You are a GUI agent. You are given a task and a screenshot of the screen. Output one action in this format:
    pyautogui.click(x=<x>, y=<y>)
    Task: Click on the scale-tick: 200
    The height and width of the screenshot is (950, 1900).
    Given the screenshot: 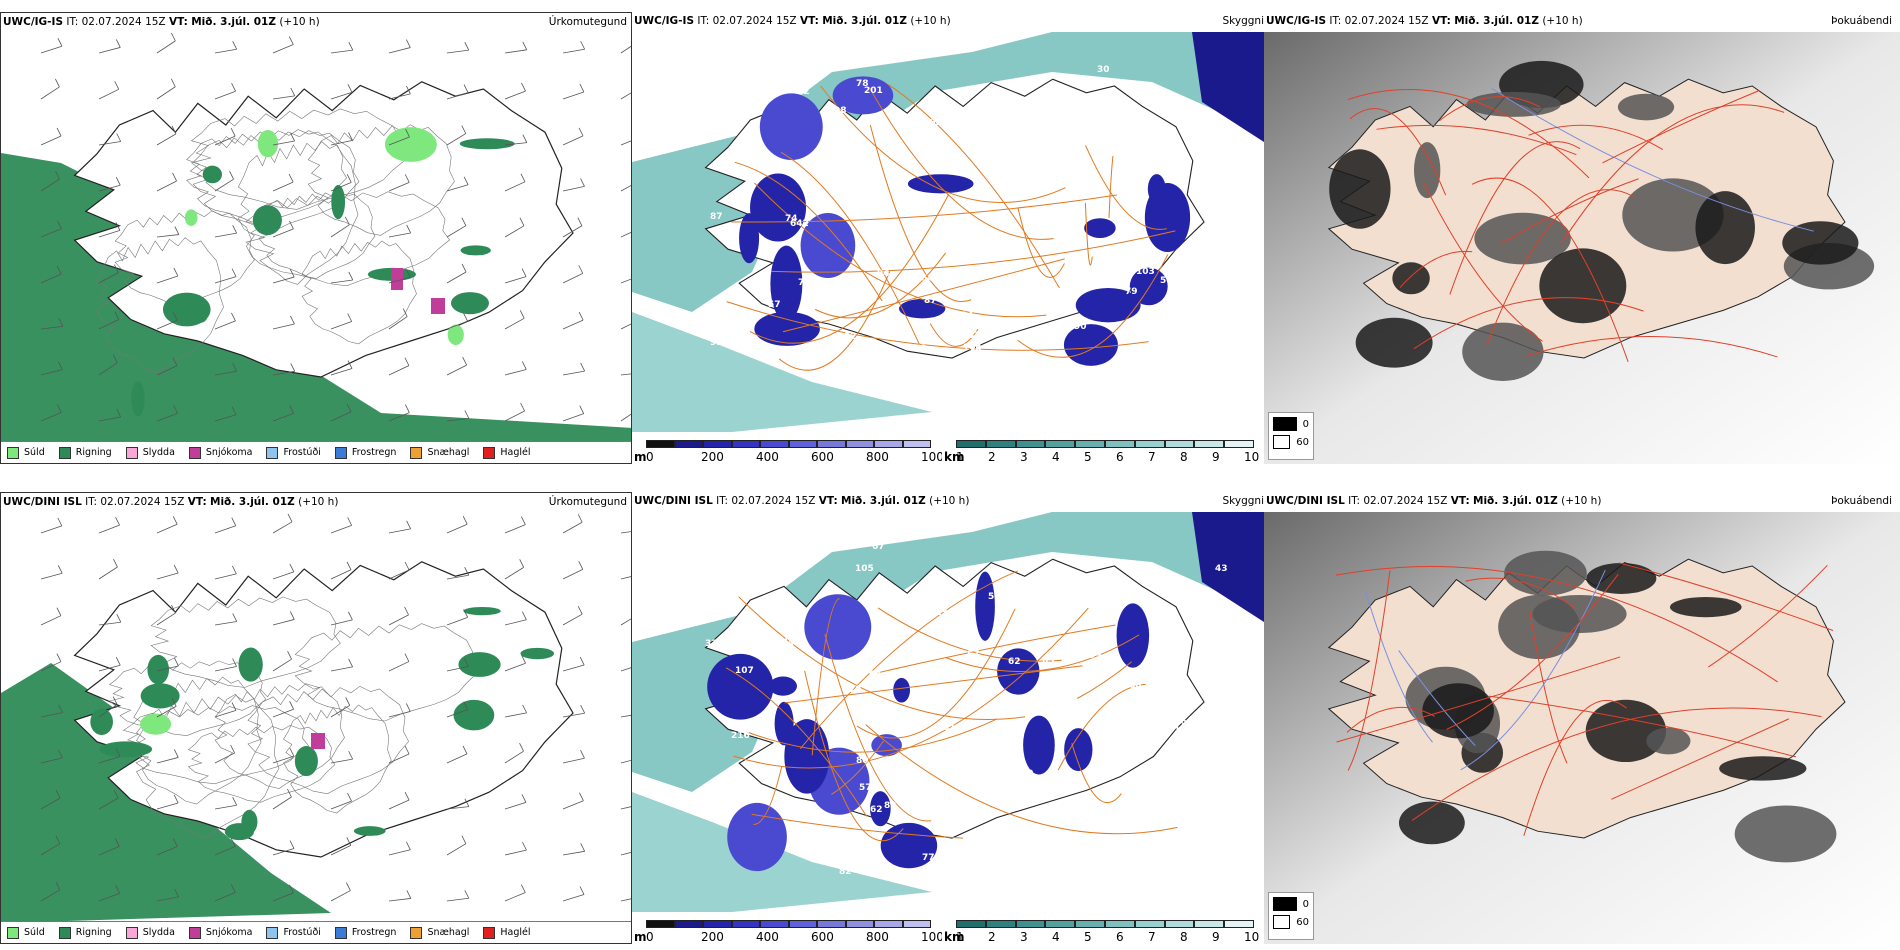 What is the action you would take?
    pyautogui.click(x=712, y=937)
    